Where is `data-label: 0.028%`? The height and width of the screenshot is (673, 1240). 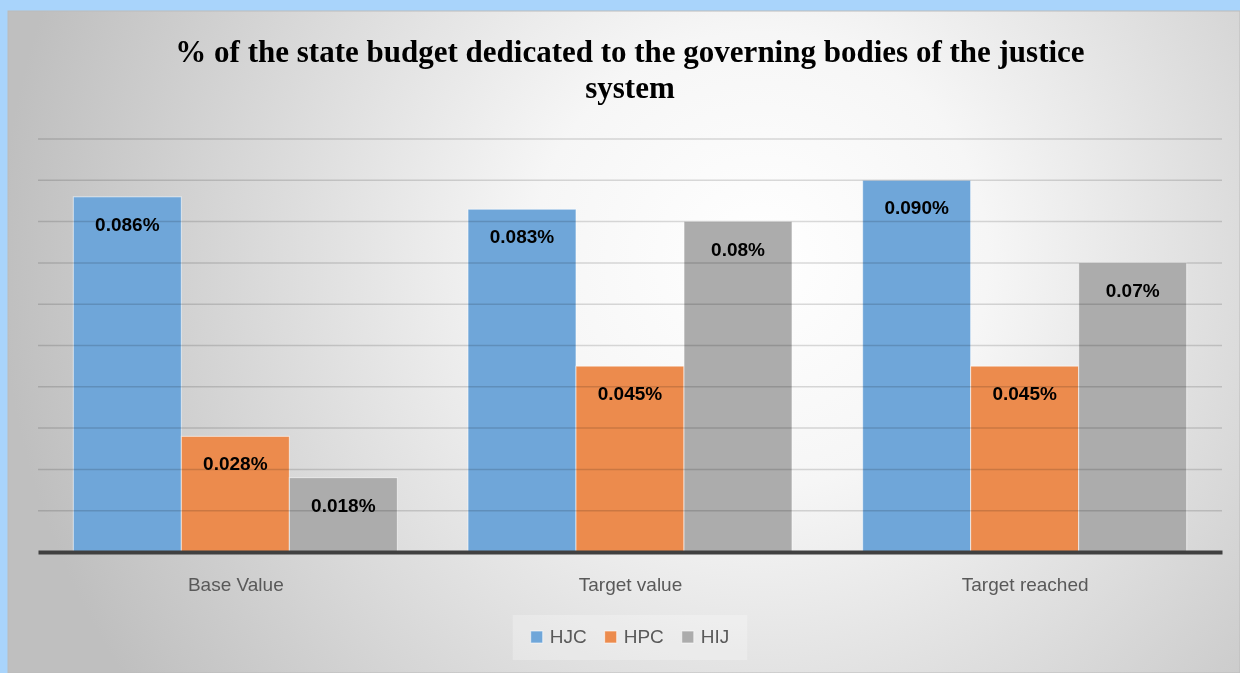
data-label: 0.028% is located at coordinates (235, 464).